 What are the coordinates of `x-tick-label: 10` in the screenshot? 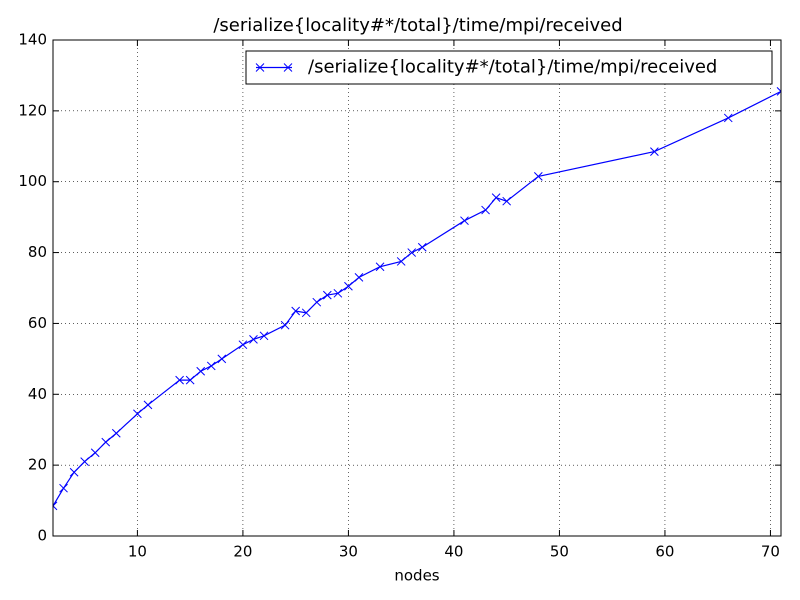 It's located at (137, 552).